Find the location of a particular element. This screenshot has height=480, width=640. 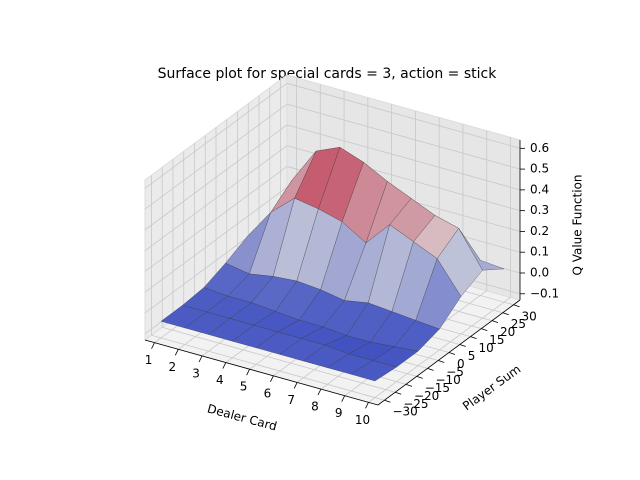

x-axis is located at coordinates (261, 372).